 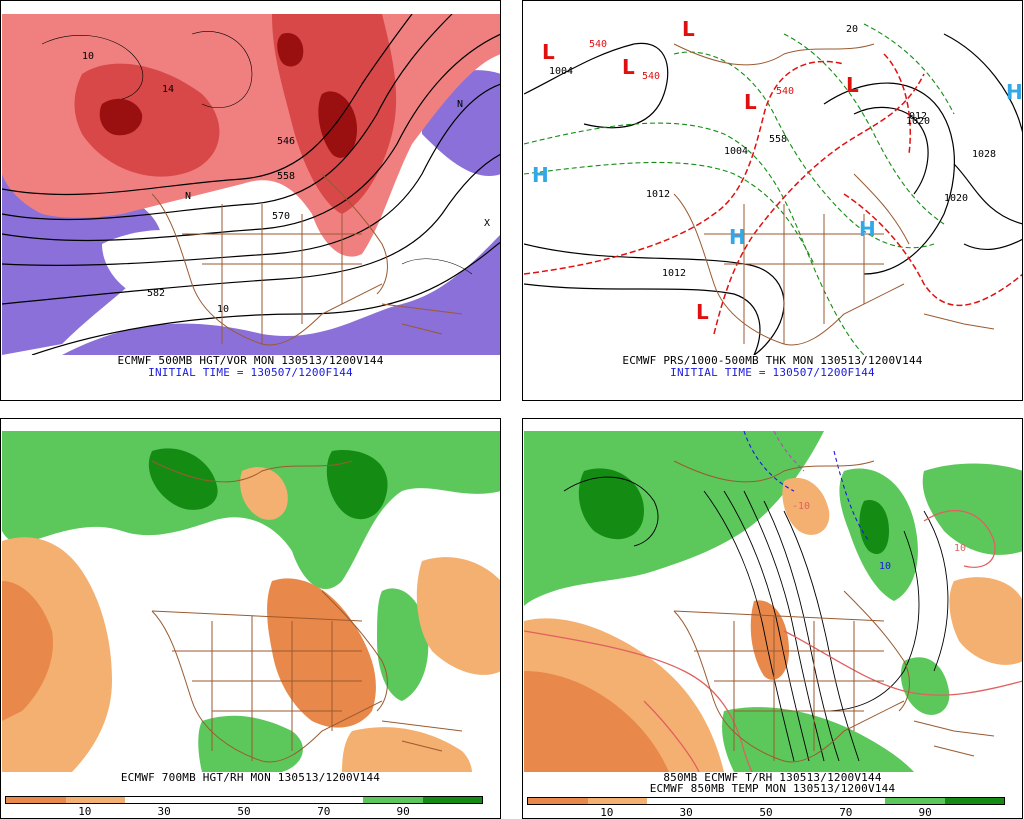 I want to click on vort-positive-core3, so click(x=290, y=50).